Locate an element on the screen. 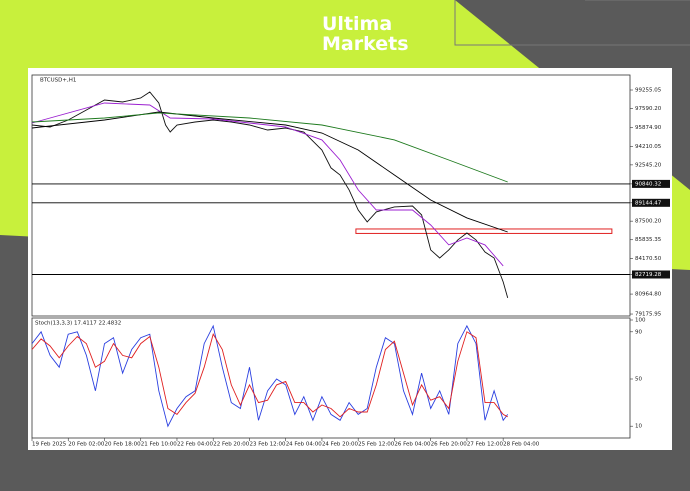  y-tick-label: 89144.47 is located at coordinates (648, 203).